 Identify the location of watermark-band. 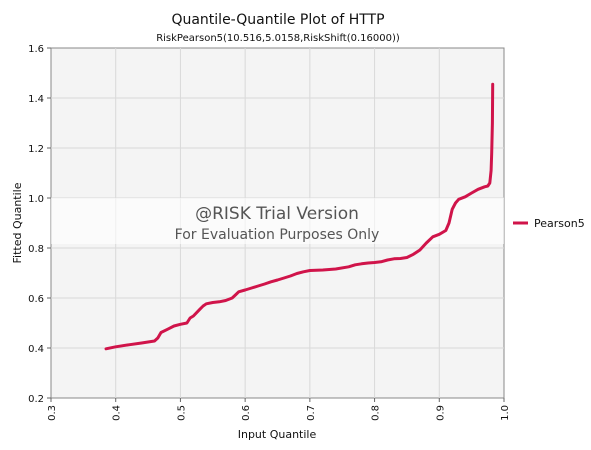
(277, 221).